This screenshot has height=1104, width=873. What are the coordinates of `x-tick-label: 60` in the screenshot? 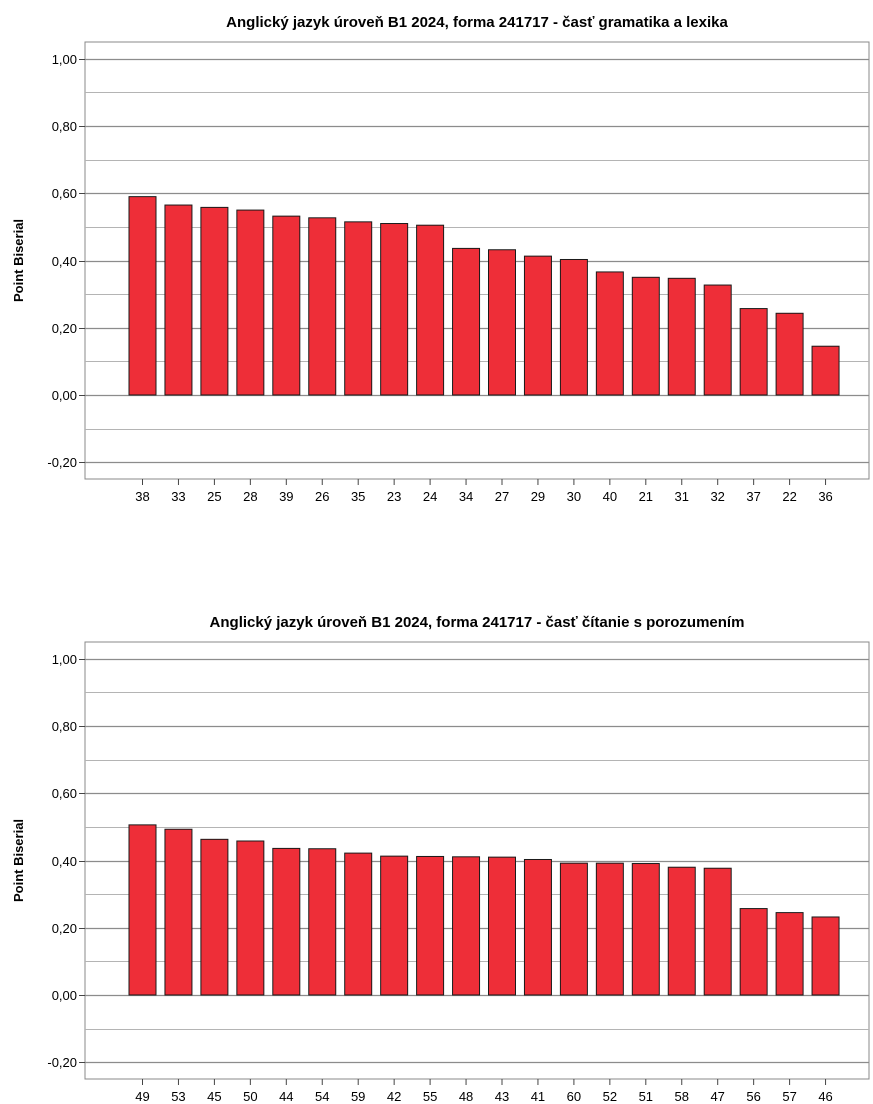 It's located at (574, 1096).